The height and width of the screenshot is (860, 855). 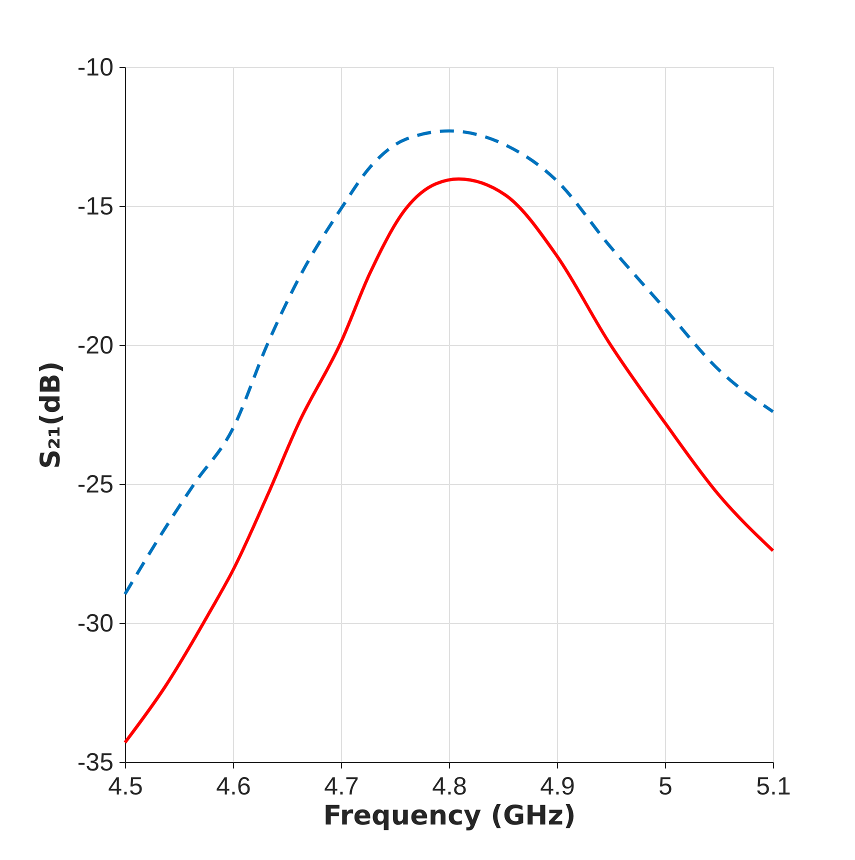 What do you see at coordinates (95, 624) in the screenshot?
I see `y-tick-label: -30` at bounding box center [95, 624].